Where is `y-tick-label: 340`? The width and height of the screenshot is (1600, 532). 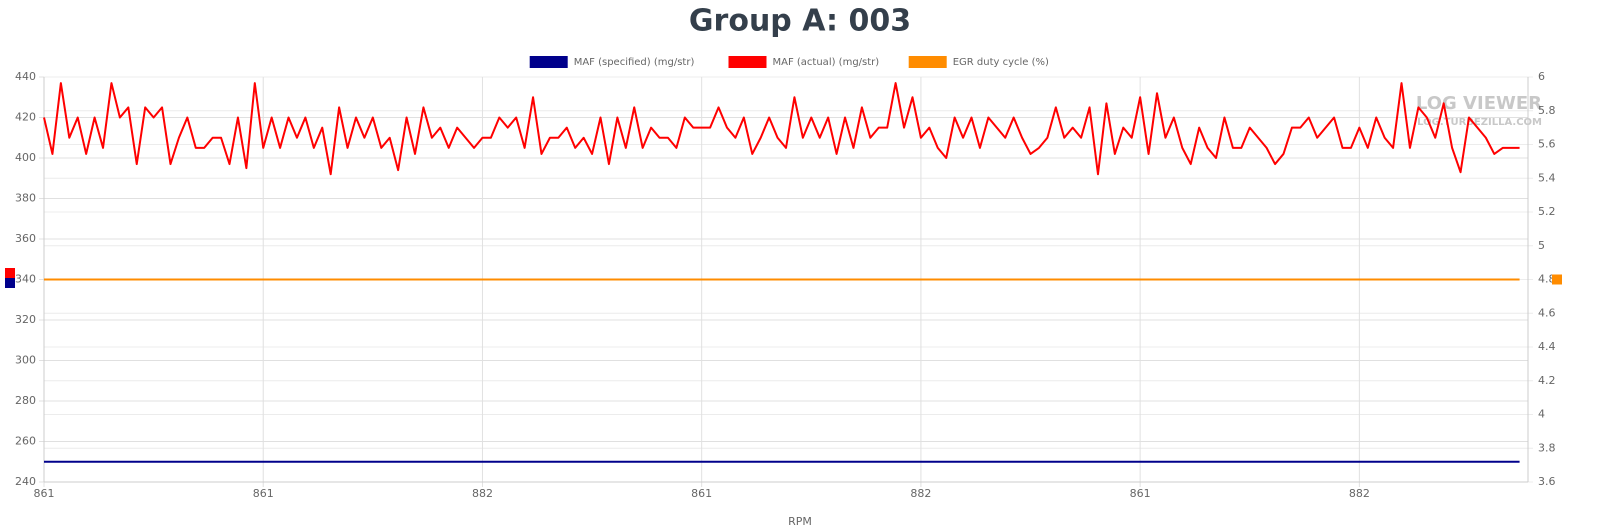 y-tick-label: 340 is located at coordinates (25, 279).